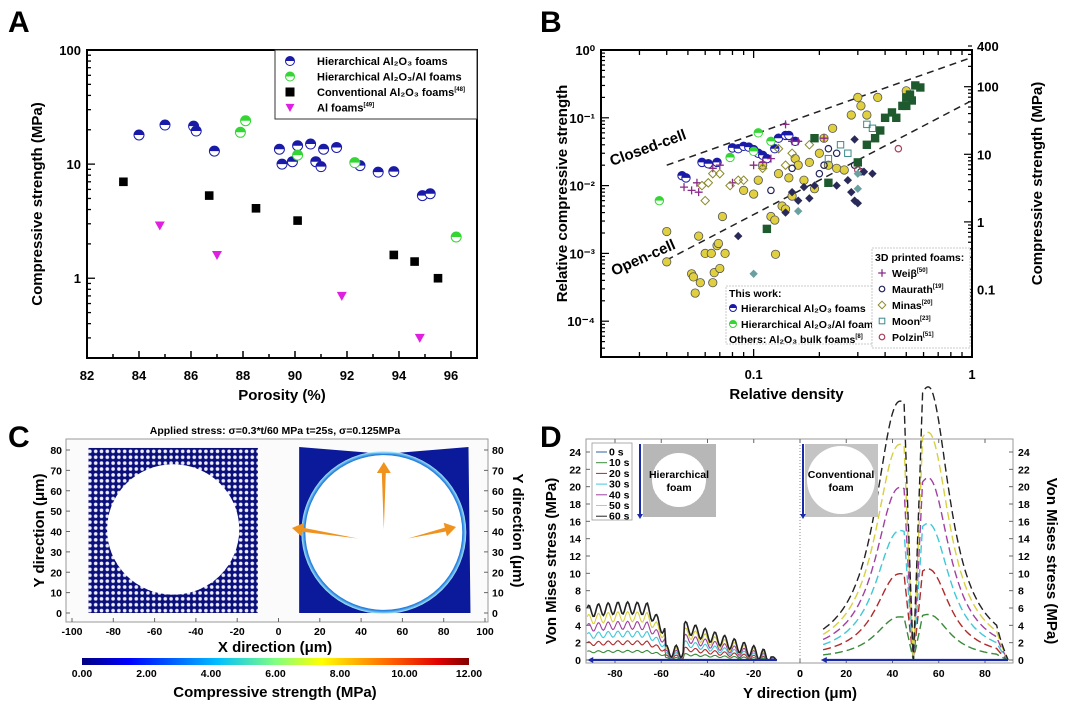 The width and height of the screenshot is (1080, 709). Describe the element at coordinates (582, 186) in the screenshot. I see `y-tick-label: 10⁻²` at that location.